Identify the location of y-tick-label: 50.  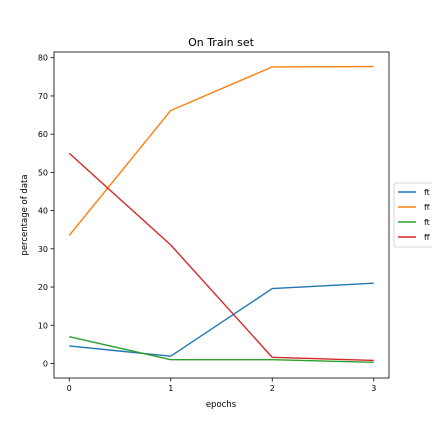
(43, 172).